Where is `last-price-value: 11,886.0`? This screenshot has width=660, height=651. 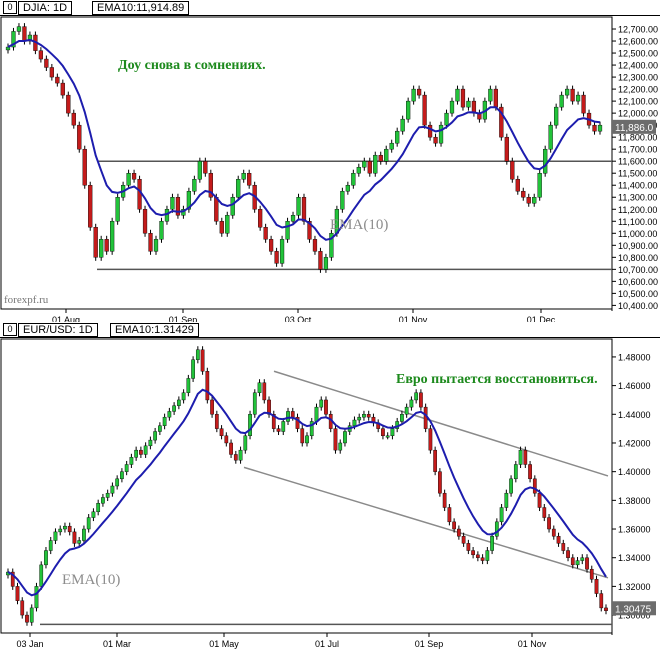
last-price-value: 11,886.0 is located at coordinates (634, 128).